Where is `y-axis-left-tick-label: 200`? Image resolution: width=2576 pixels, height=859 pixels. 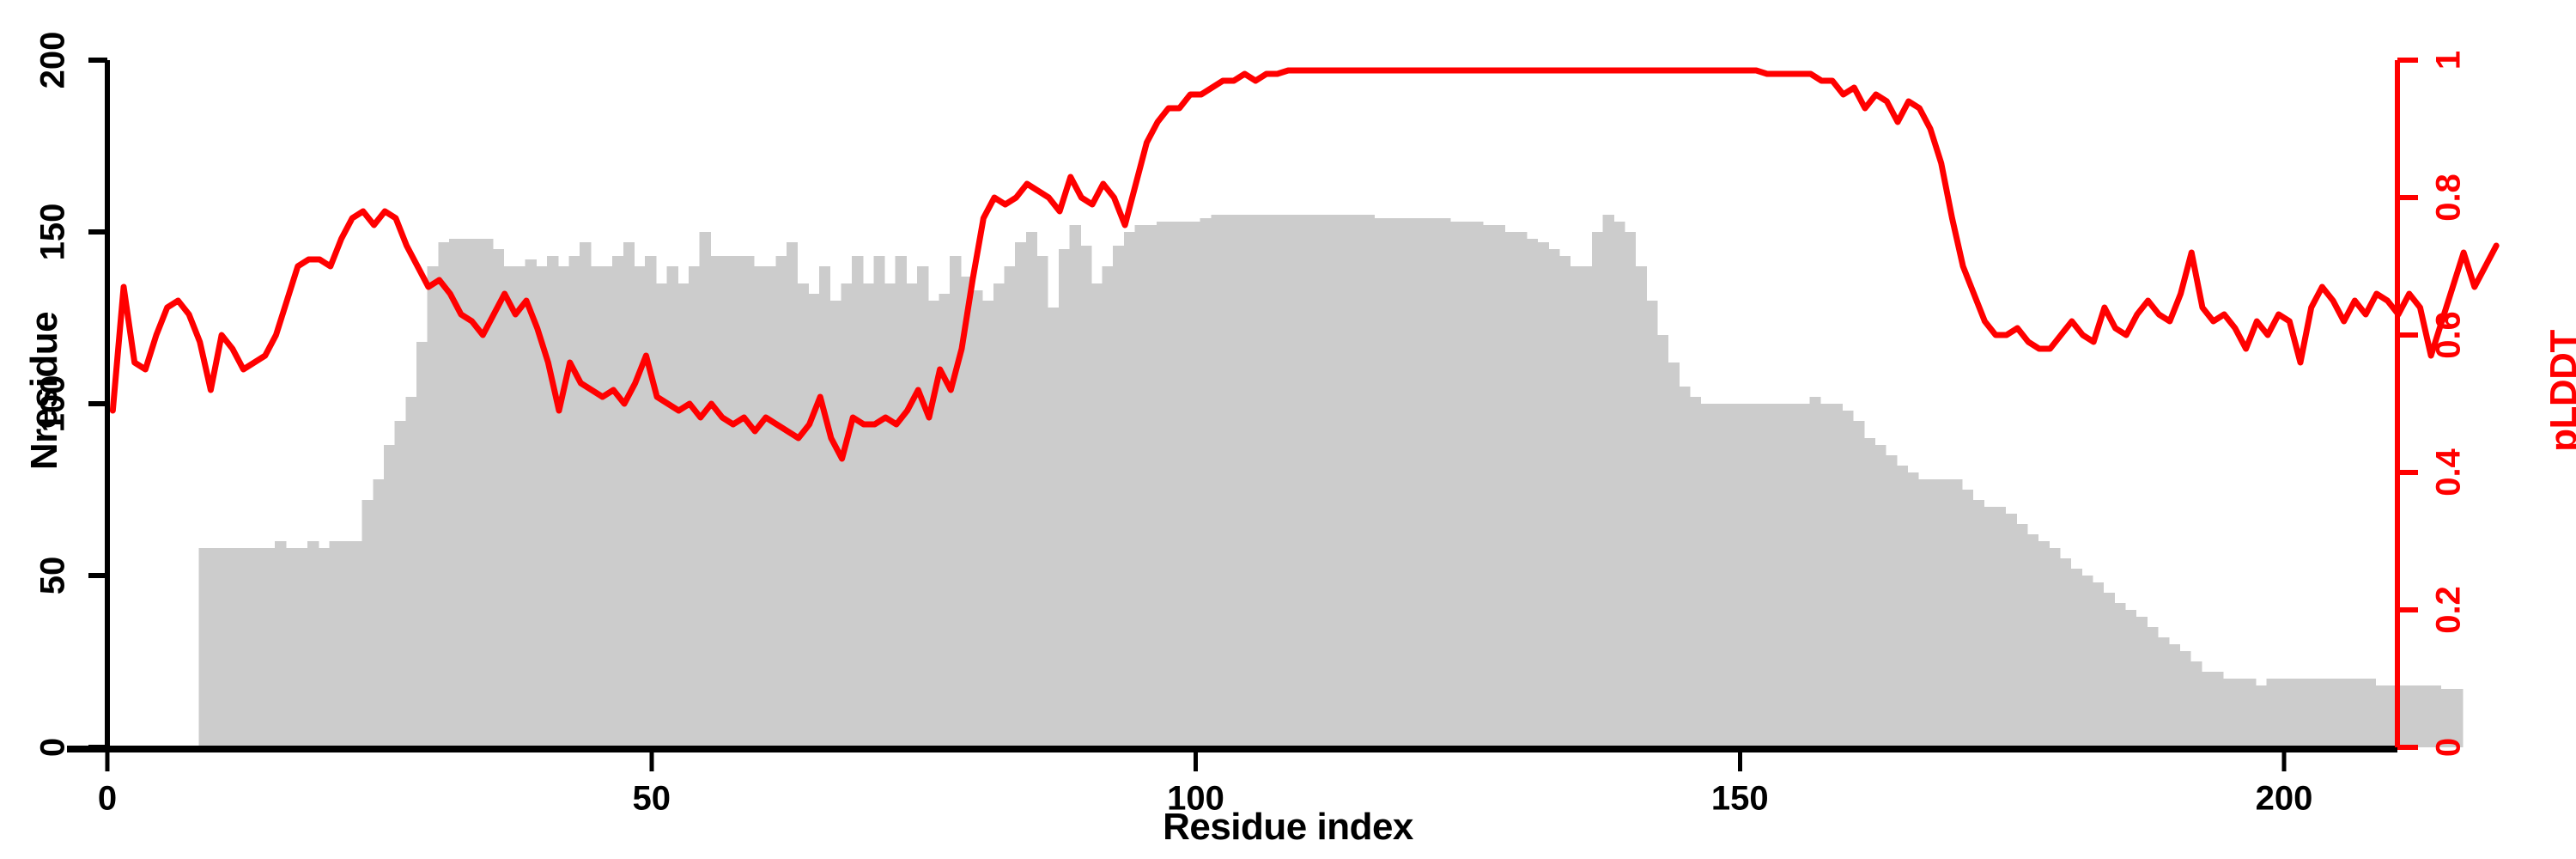
y-axis-left-tick-label: 200 is located at coordinates (52, 60).